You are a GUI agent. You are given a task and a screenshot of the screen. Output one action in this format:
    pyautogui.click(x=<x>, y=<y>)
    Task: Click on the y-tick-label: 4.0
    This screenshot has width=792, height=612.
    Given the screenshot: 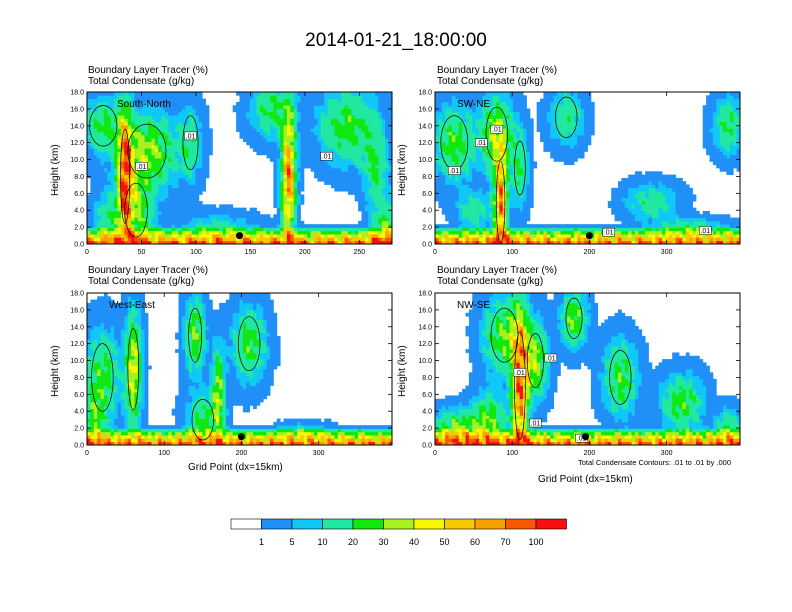 What is the action you would take?
    pyautogui.click(x=79, y=211)
    